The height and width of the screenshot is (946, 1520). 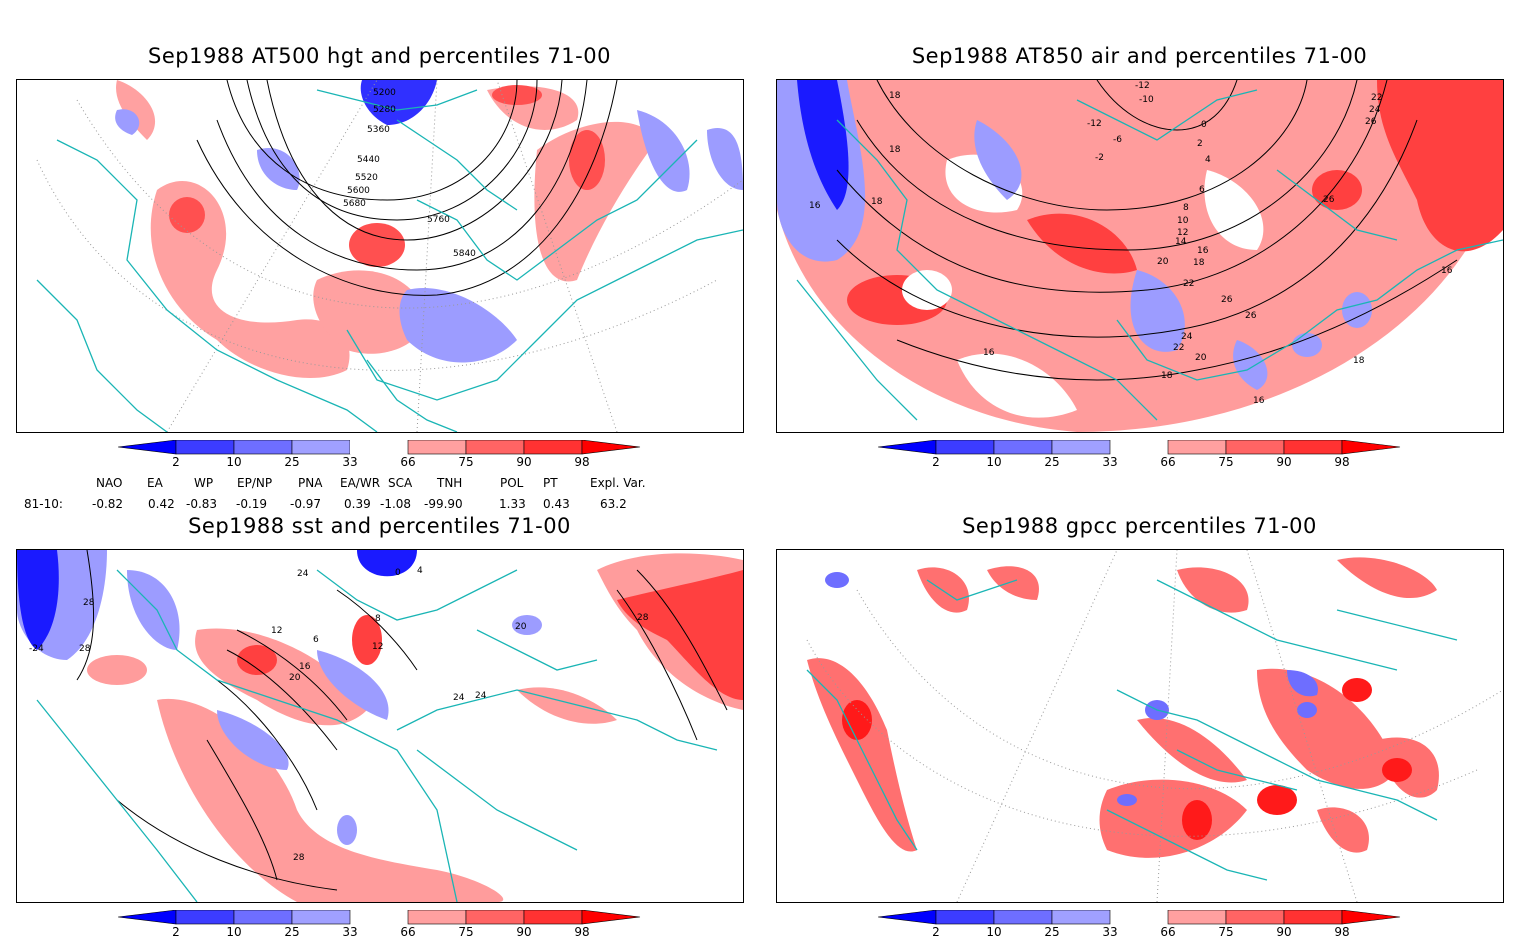 I want to click on contour-label: -2, so click(x=1099, y=158).